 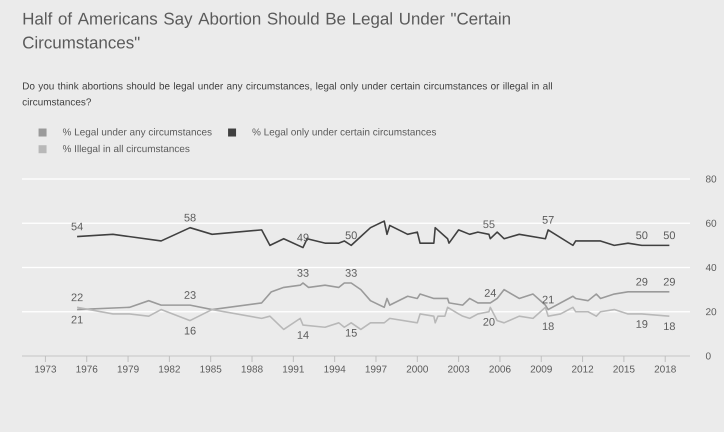 I want to click on legend-label: % Legal under any circumstances, so click(x=137, y=133).